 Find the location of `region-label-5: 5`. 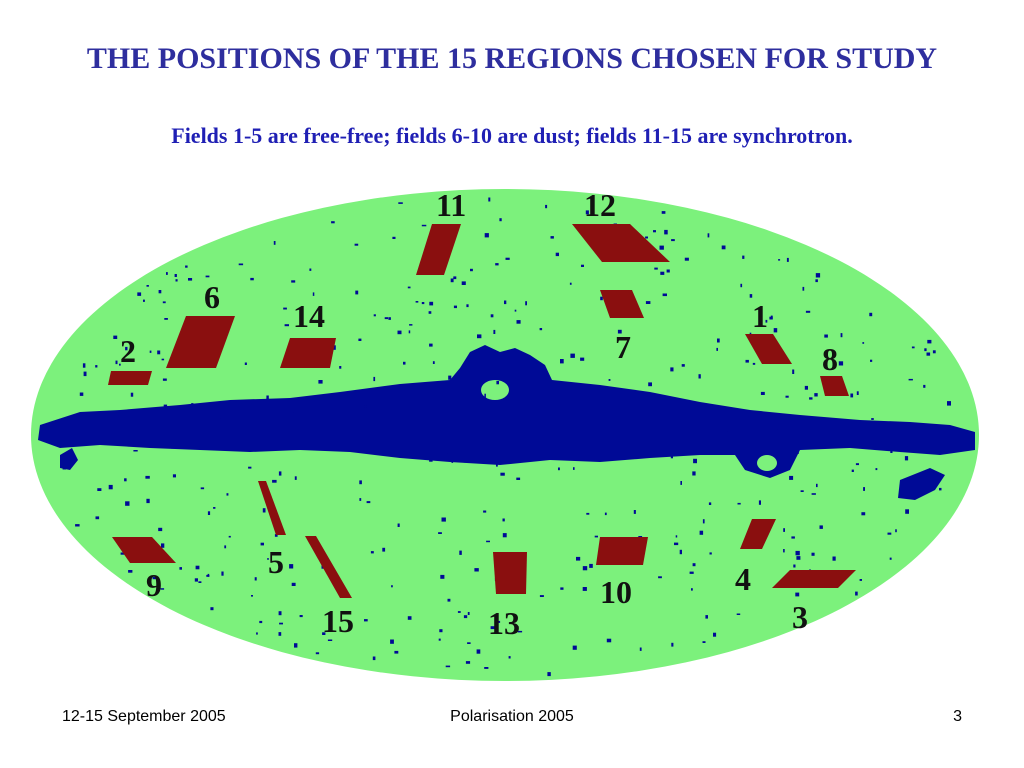

region-label-5: 5 is located at coordinates (276, 562).